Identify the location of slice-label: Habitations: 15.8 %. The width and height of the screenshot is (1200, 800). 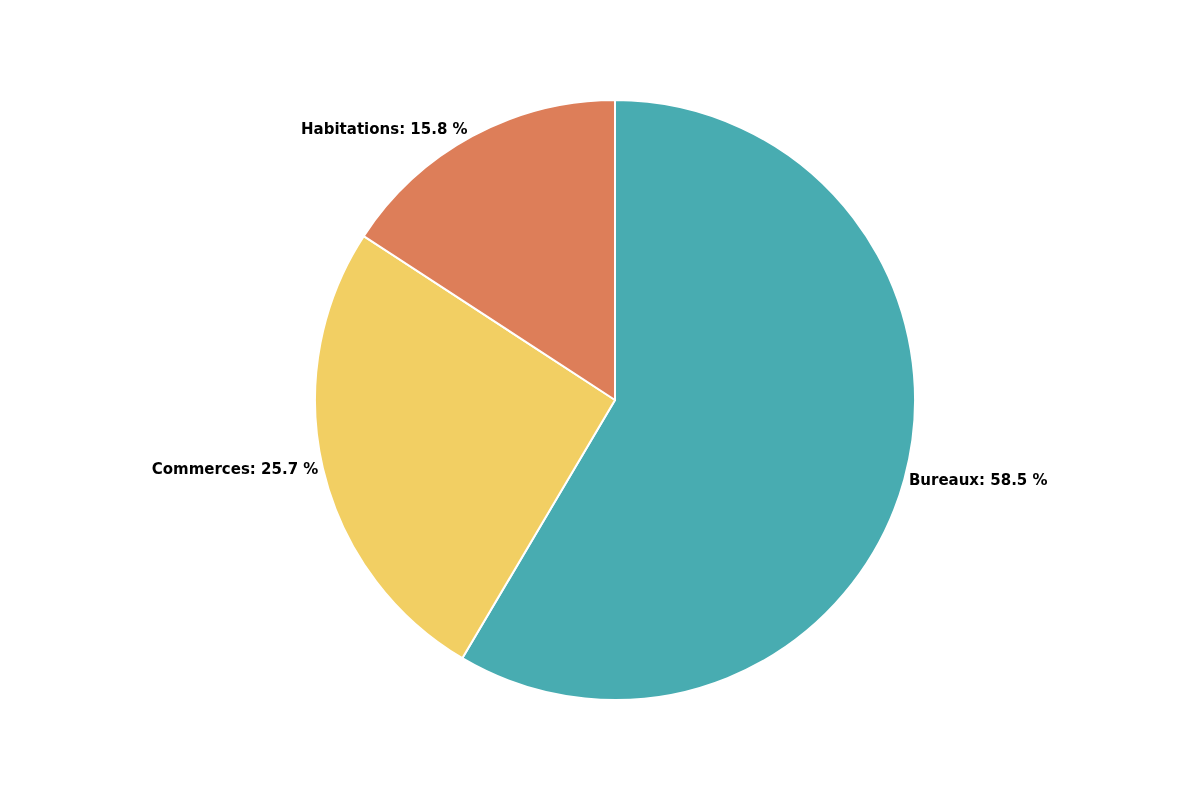
(384, 129).